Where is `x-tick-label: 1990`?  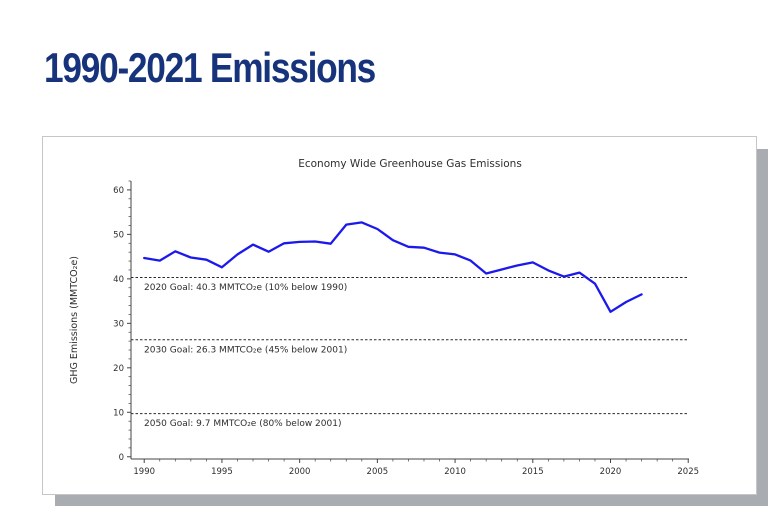
x-tick-label: 1990 is located at coordinates (144, 472).